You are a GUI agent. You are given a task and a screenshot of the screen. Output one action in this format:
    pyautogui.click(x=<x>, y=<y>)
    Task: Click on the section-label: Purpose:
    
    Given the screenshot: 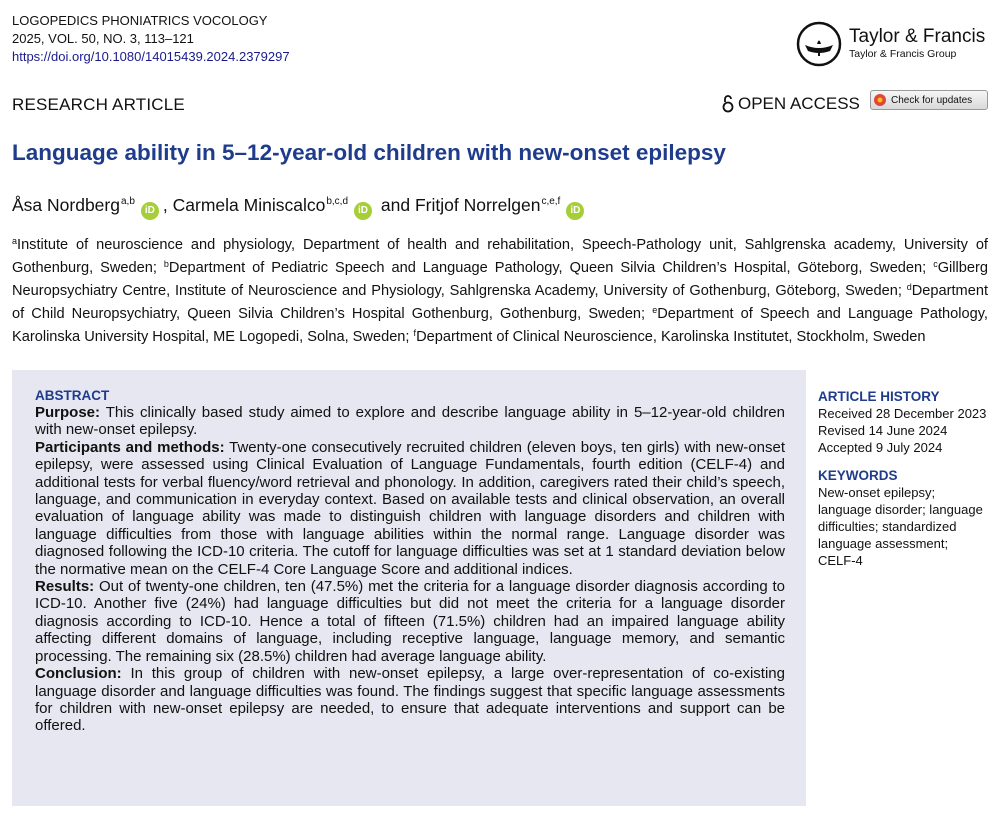 What is the action you would take?
    pyautogui.click(x=68, y=412)
    